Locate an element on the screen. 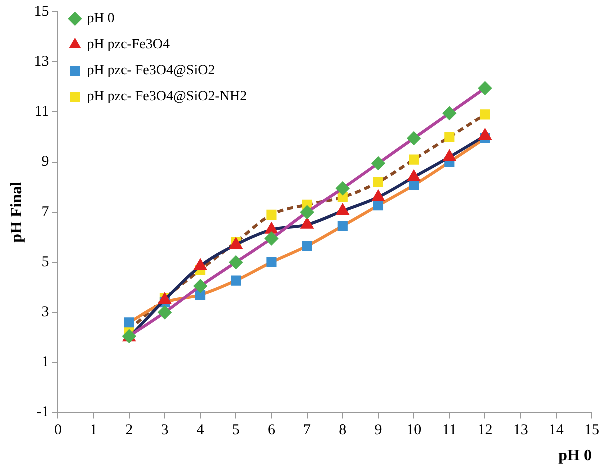 The height and width of the screenshot is (470, 614). x-tick-label: 7 is located at coordinates (308, 430).